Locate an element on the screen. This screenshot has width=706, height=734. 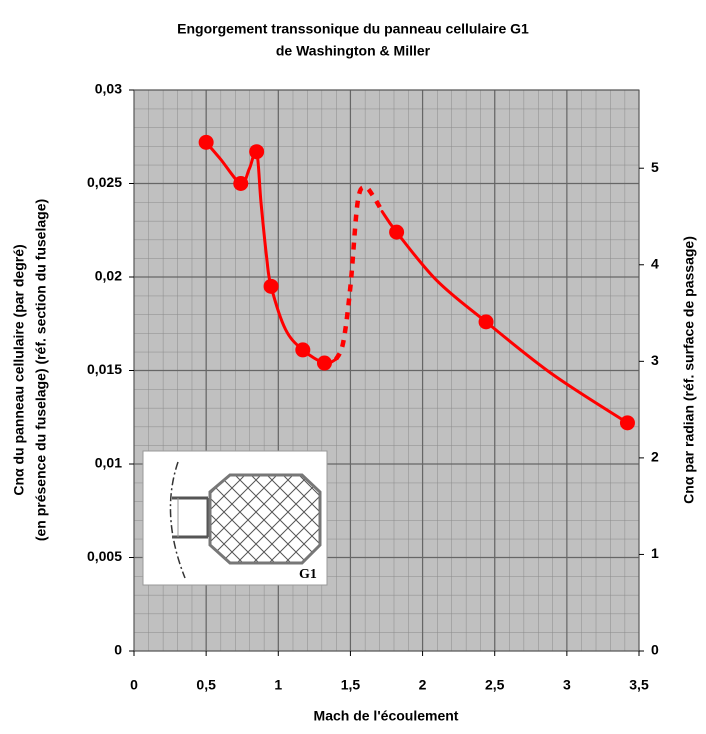
chart-title: de Washington & Miller is located at coordinates (353, 51).